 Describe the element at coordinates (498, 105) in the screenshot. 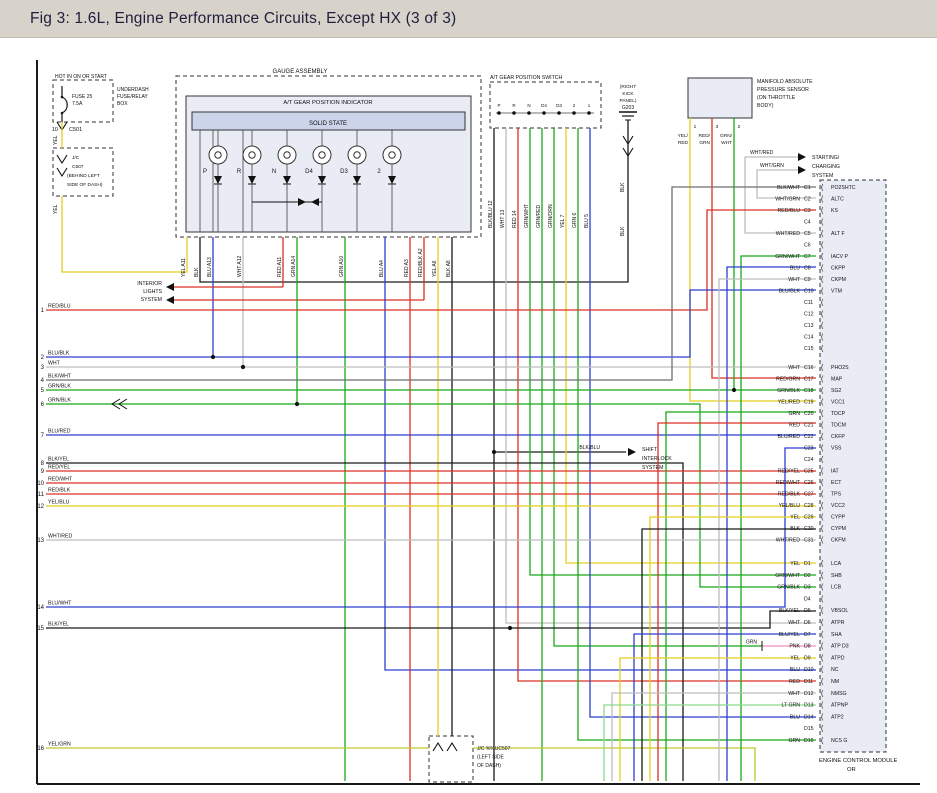

I see `switch-position-label: P` at that location.